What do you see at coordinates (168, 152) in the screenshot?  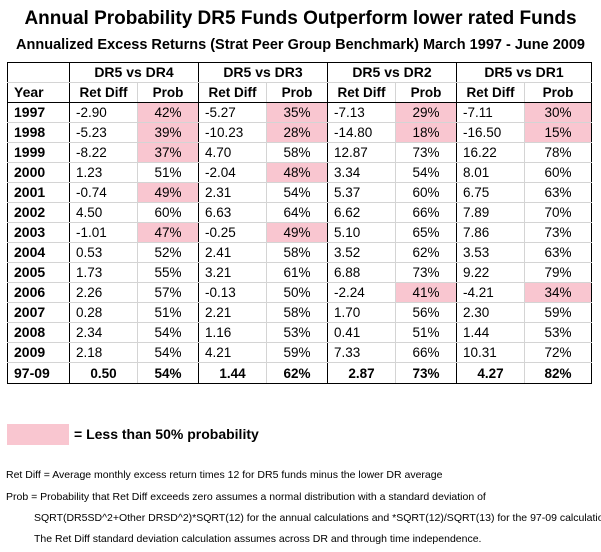 I see `prob-cell-low: 37%` at bounding box center [168, 152].